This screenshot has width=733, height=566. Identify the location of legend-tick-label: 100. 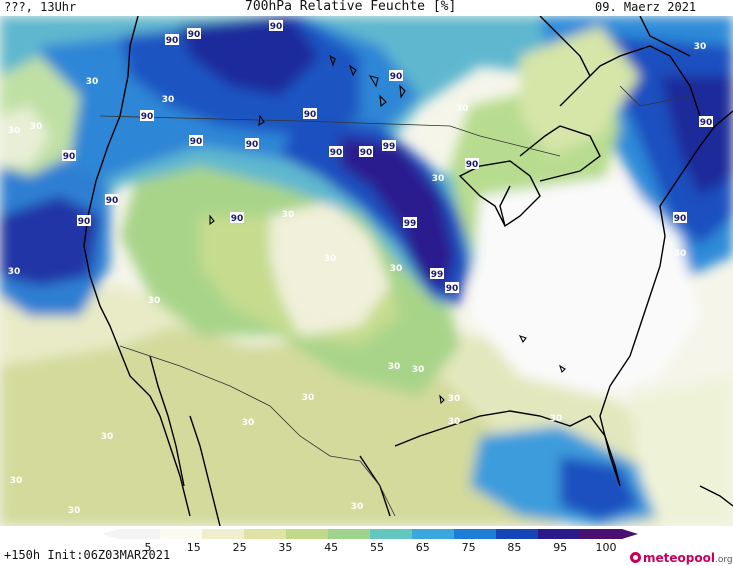
(606, 547).